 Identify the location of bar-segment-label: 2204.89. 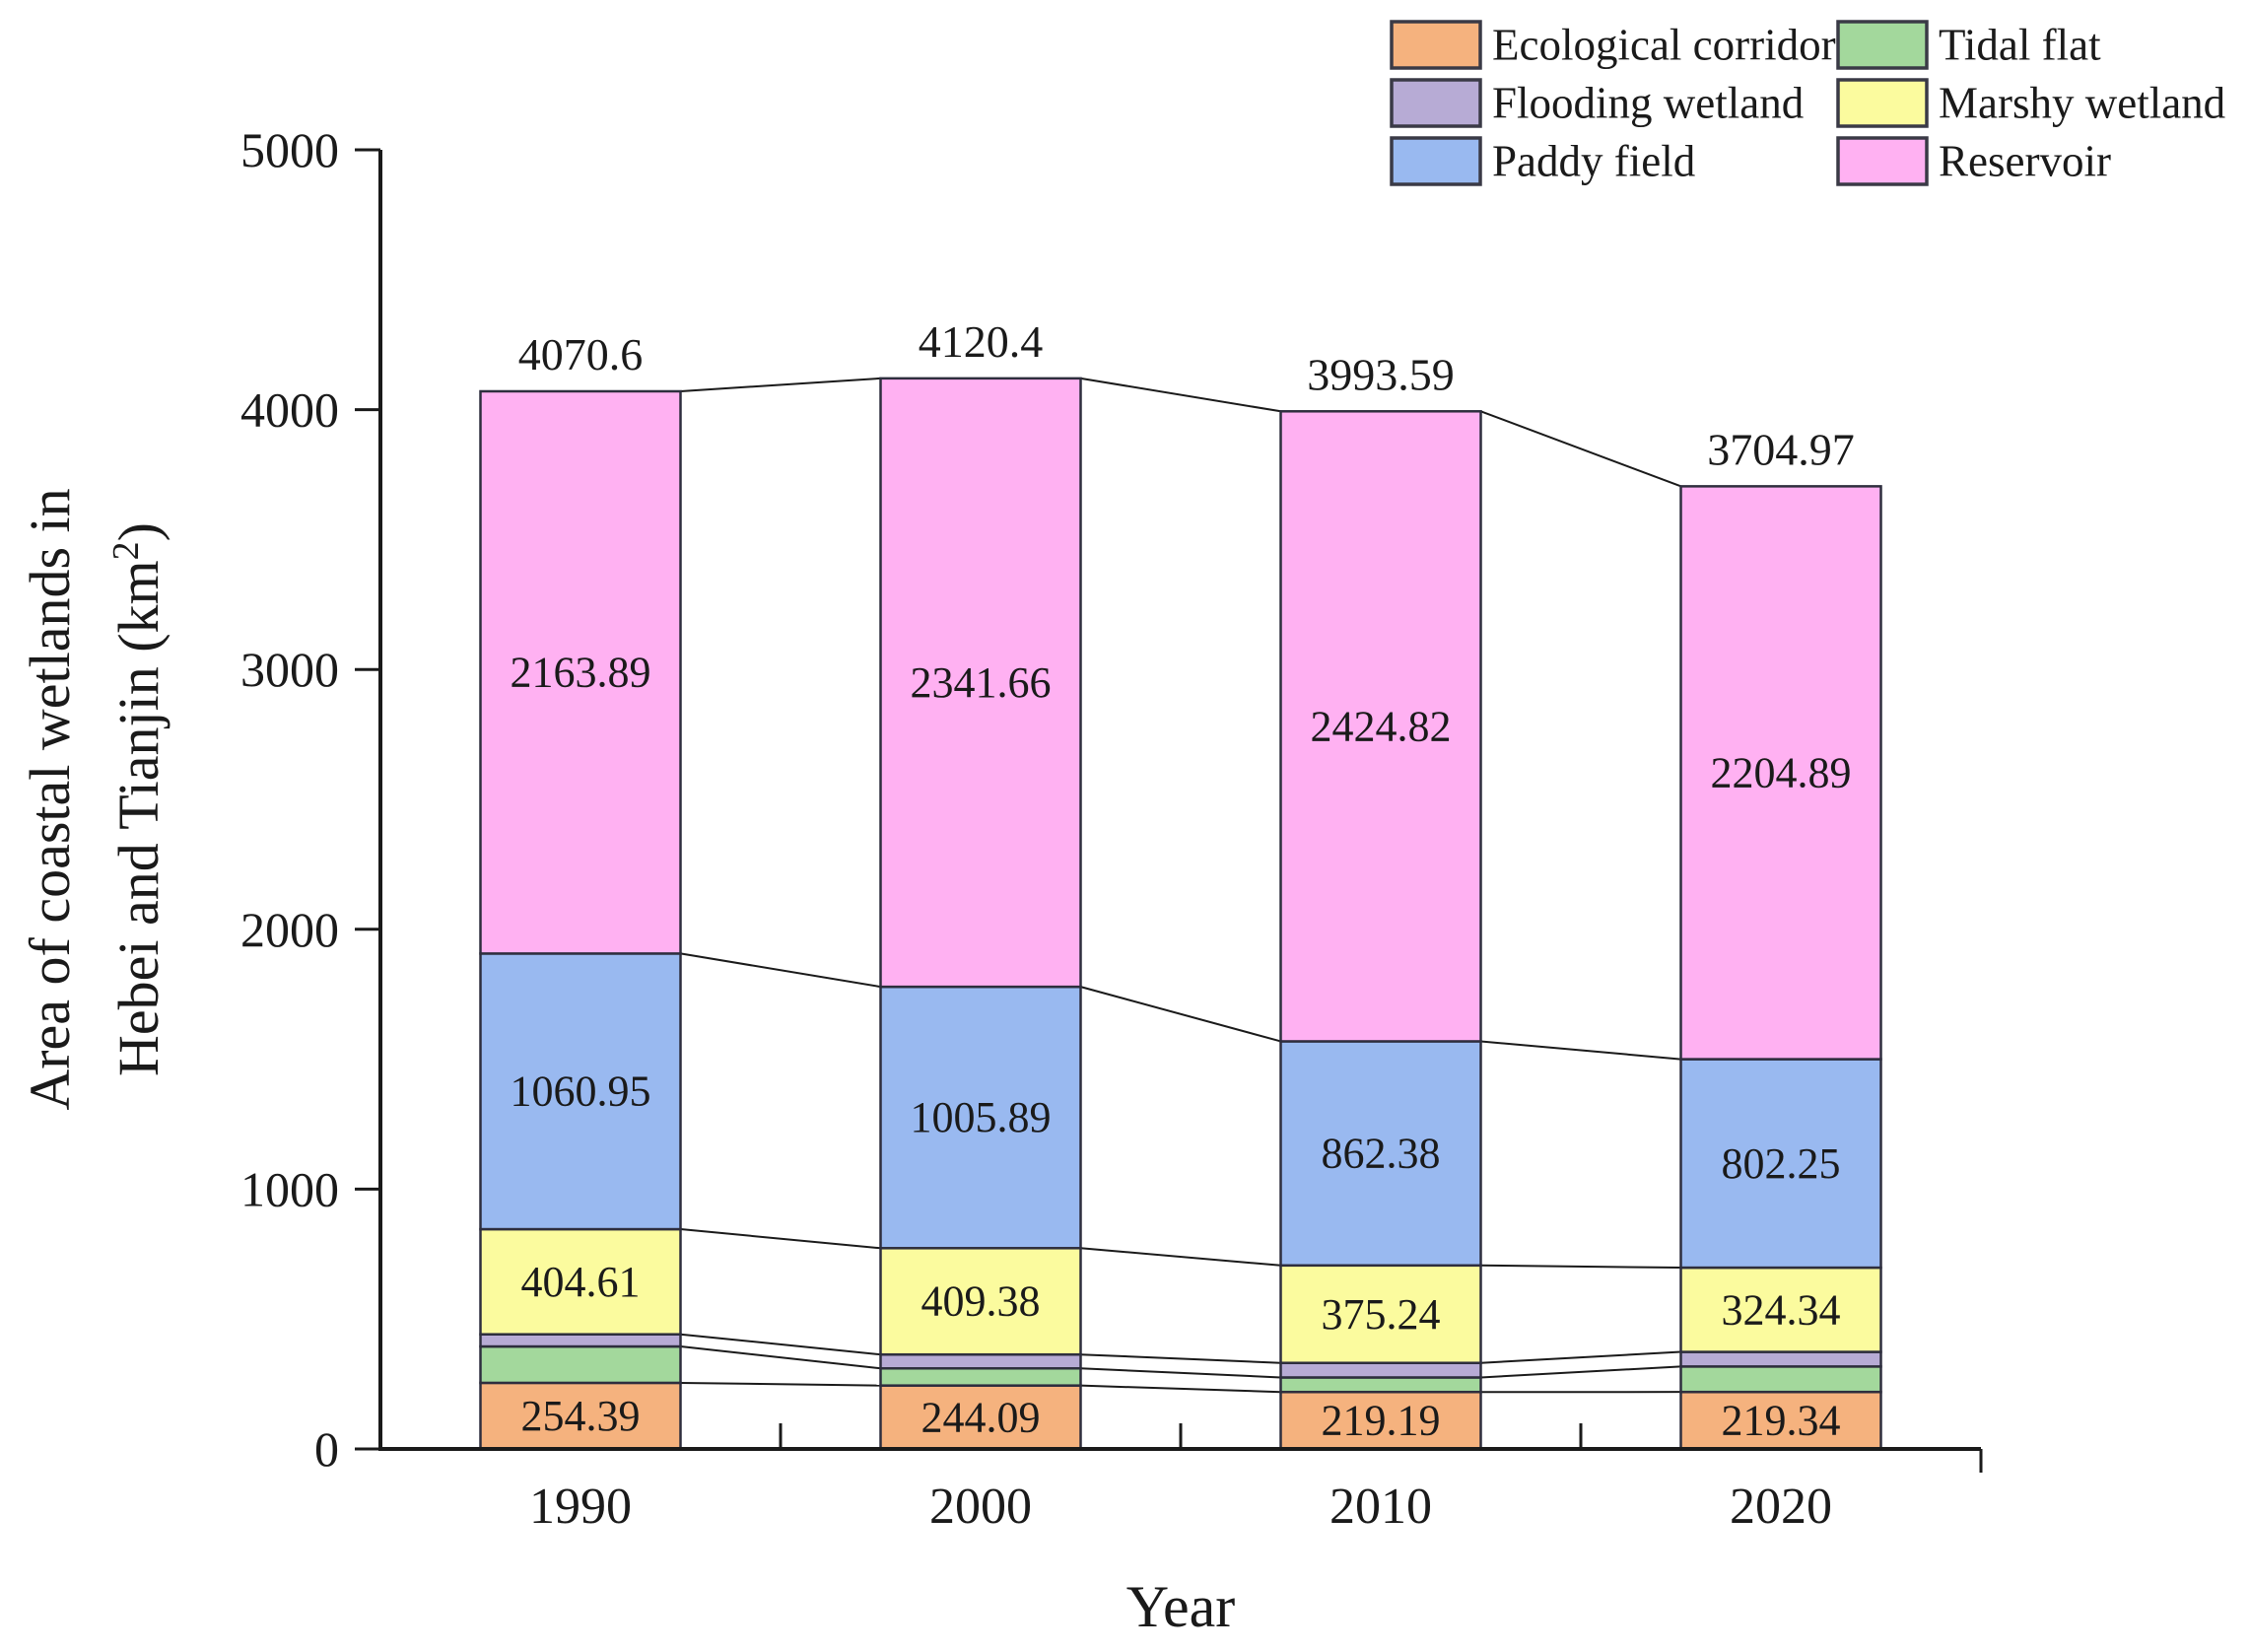
(1781, 772).